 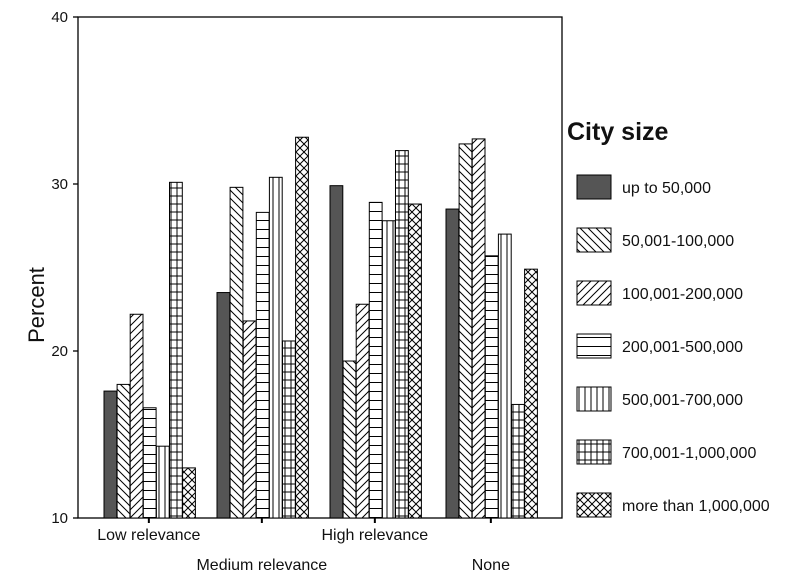 I want to click on x-tick-label: High relevance, so click(x=374, y=535).